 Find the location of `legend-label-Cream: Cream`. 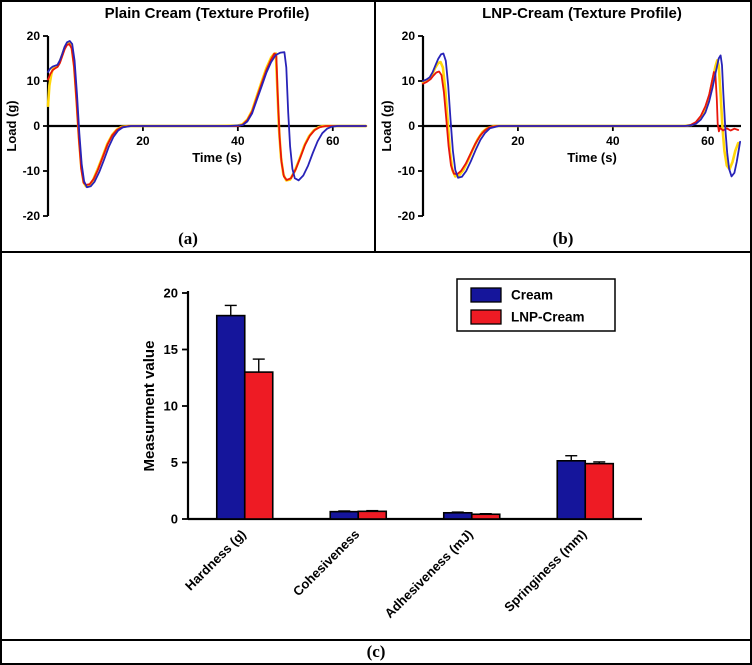

legend-label-Cream: Cream is located at coordinates (532, 295).